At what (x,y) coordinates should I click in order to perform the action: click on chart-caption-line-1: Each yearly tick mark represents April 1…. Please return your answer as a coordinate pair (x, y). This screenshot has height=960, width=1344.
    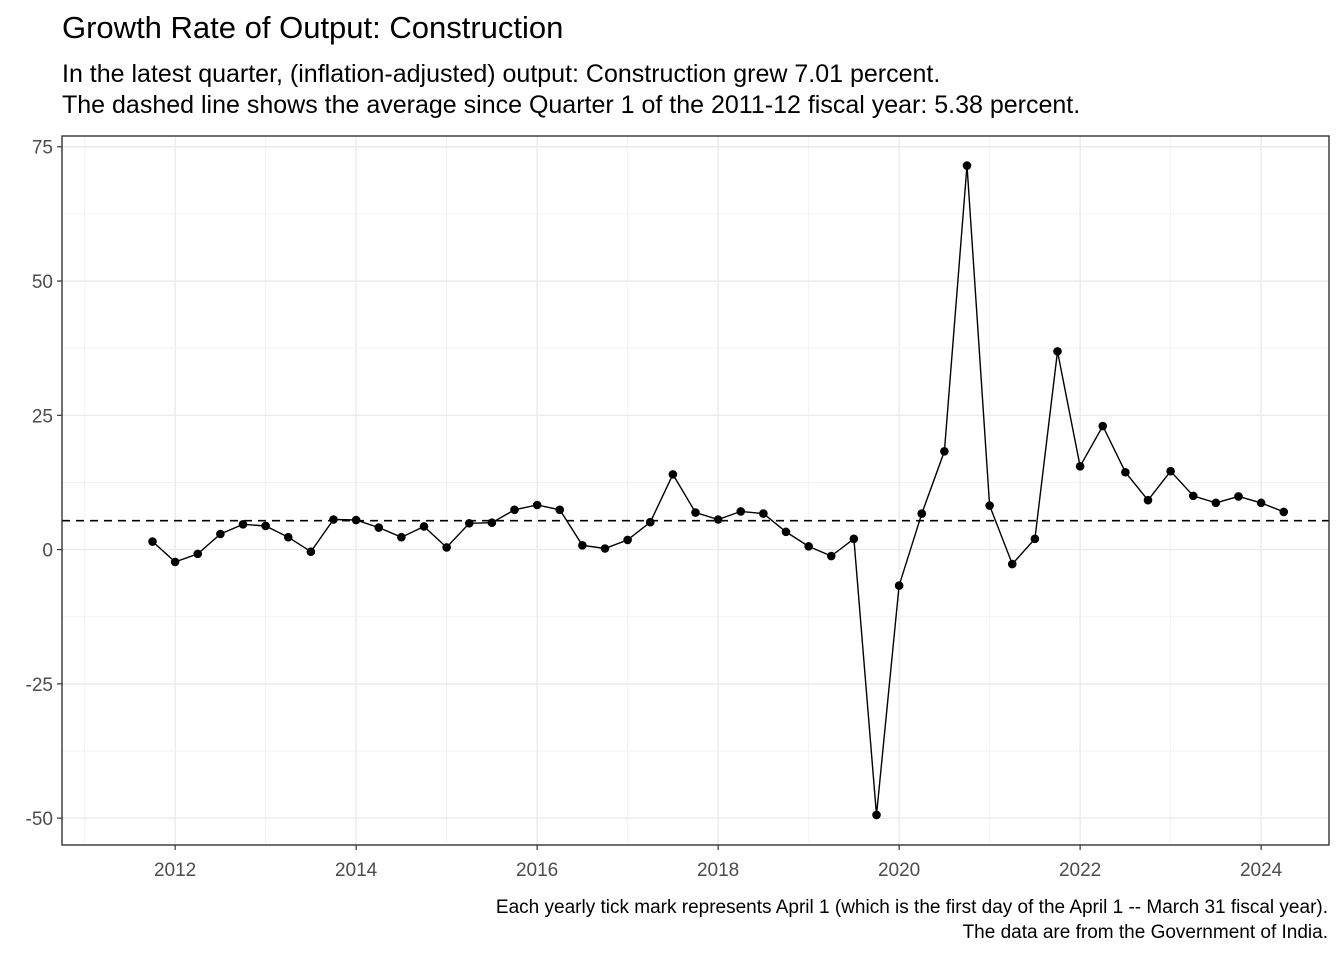
    Looking at the image, I should click on (911, 907).